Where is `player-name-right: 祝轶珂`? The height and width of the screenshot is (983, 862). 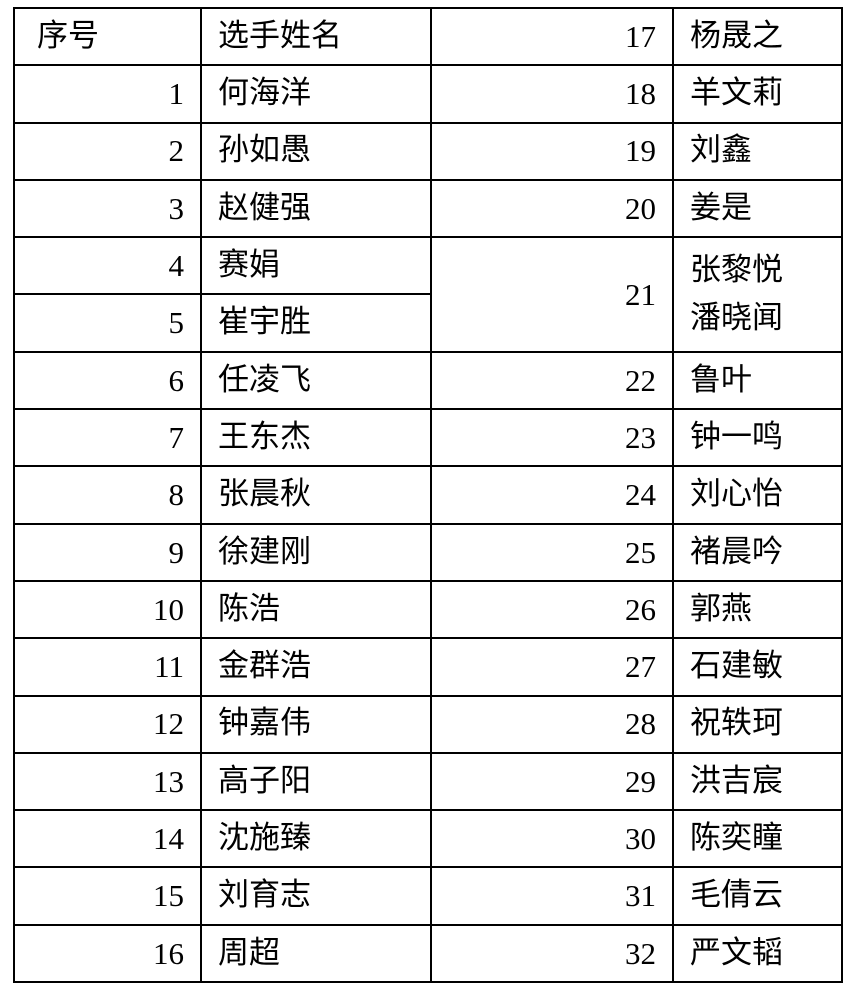 player-name-right: 祝轶珂 is located at coordinates (757, 724).